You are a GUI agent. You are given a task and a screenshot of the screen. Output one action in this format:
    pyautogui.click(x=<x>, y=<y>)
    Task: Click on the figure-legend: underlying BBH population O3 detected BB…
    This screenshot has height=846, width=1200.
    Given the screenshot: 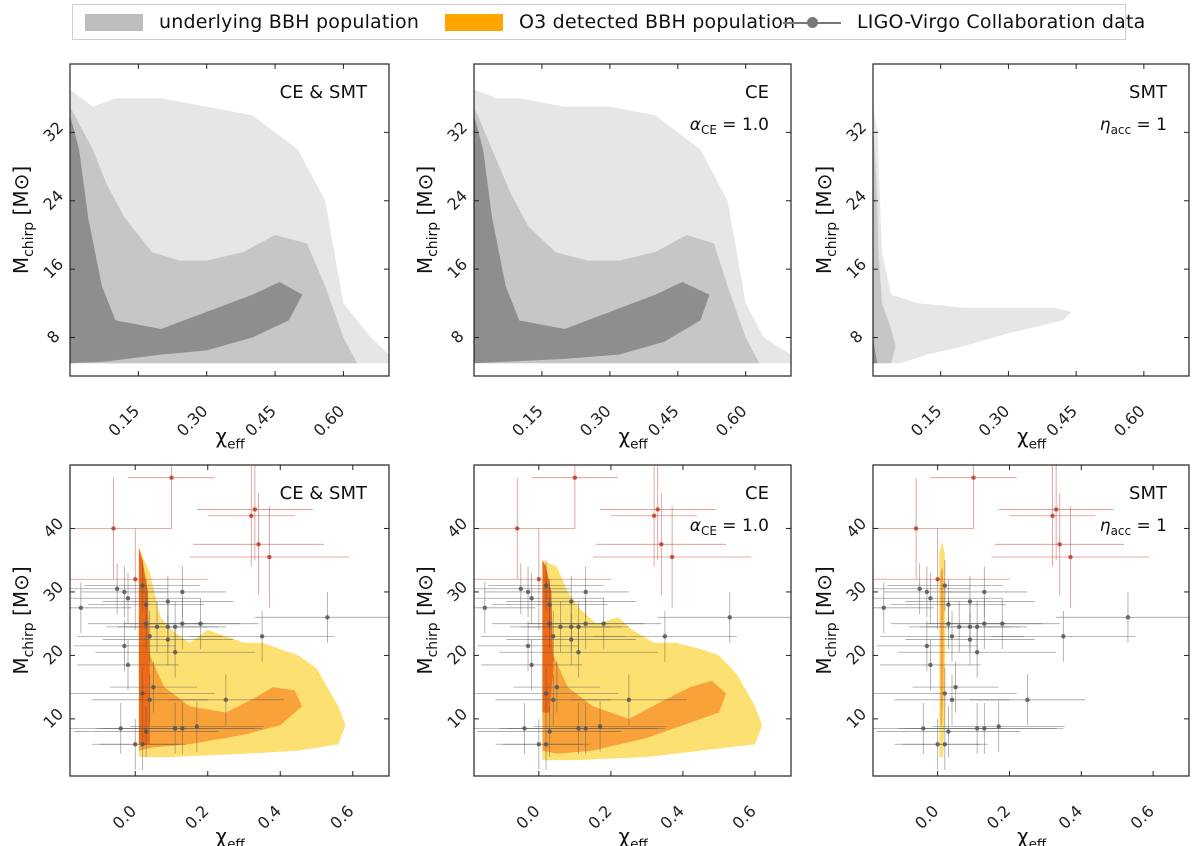 What is the action you would take?
    pyautogui.click(x=608, y=22)
    